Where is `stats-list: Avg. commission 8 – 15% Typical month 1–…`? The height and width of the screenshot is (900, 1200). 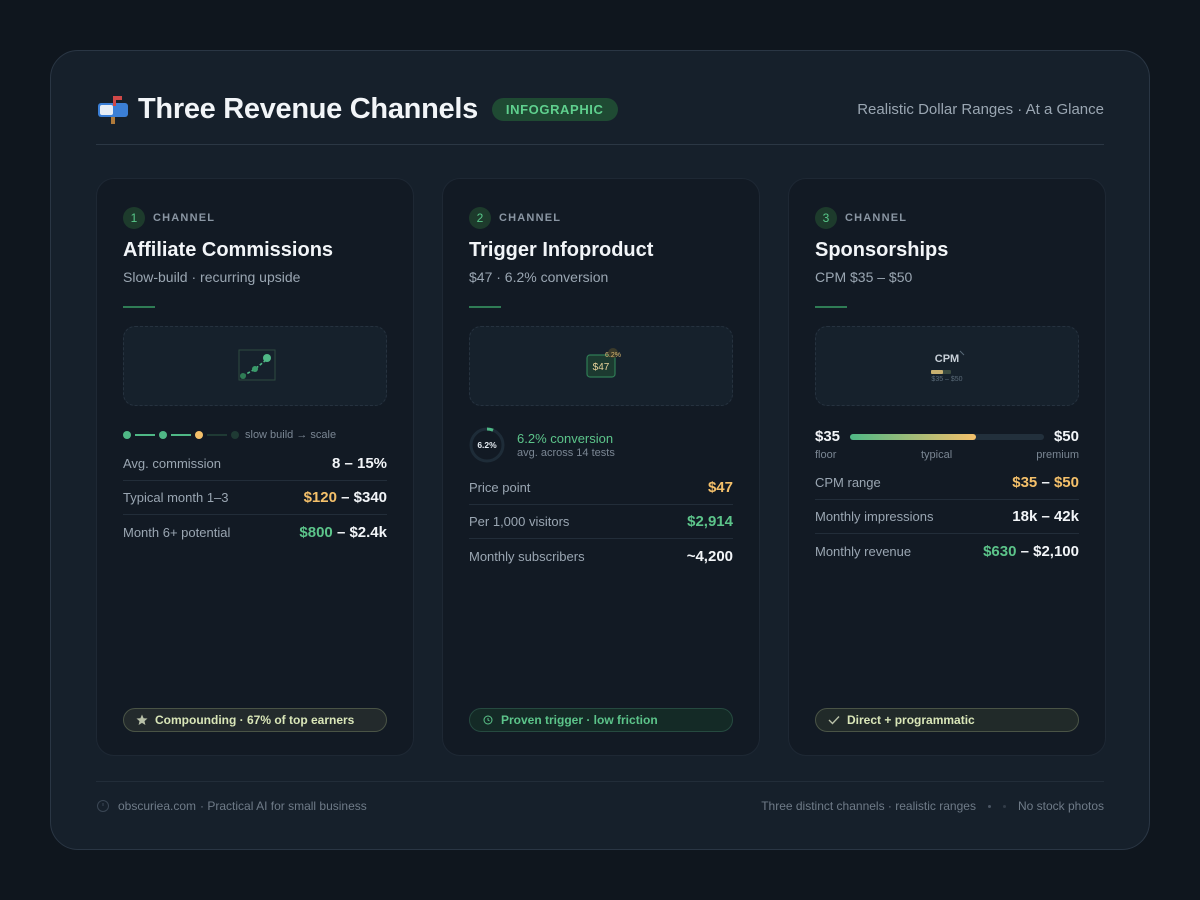 stats-list: Avg. commission 8 – 15% Typical month 1–… is located at coordinates (255, 498).